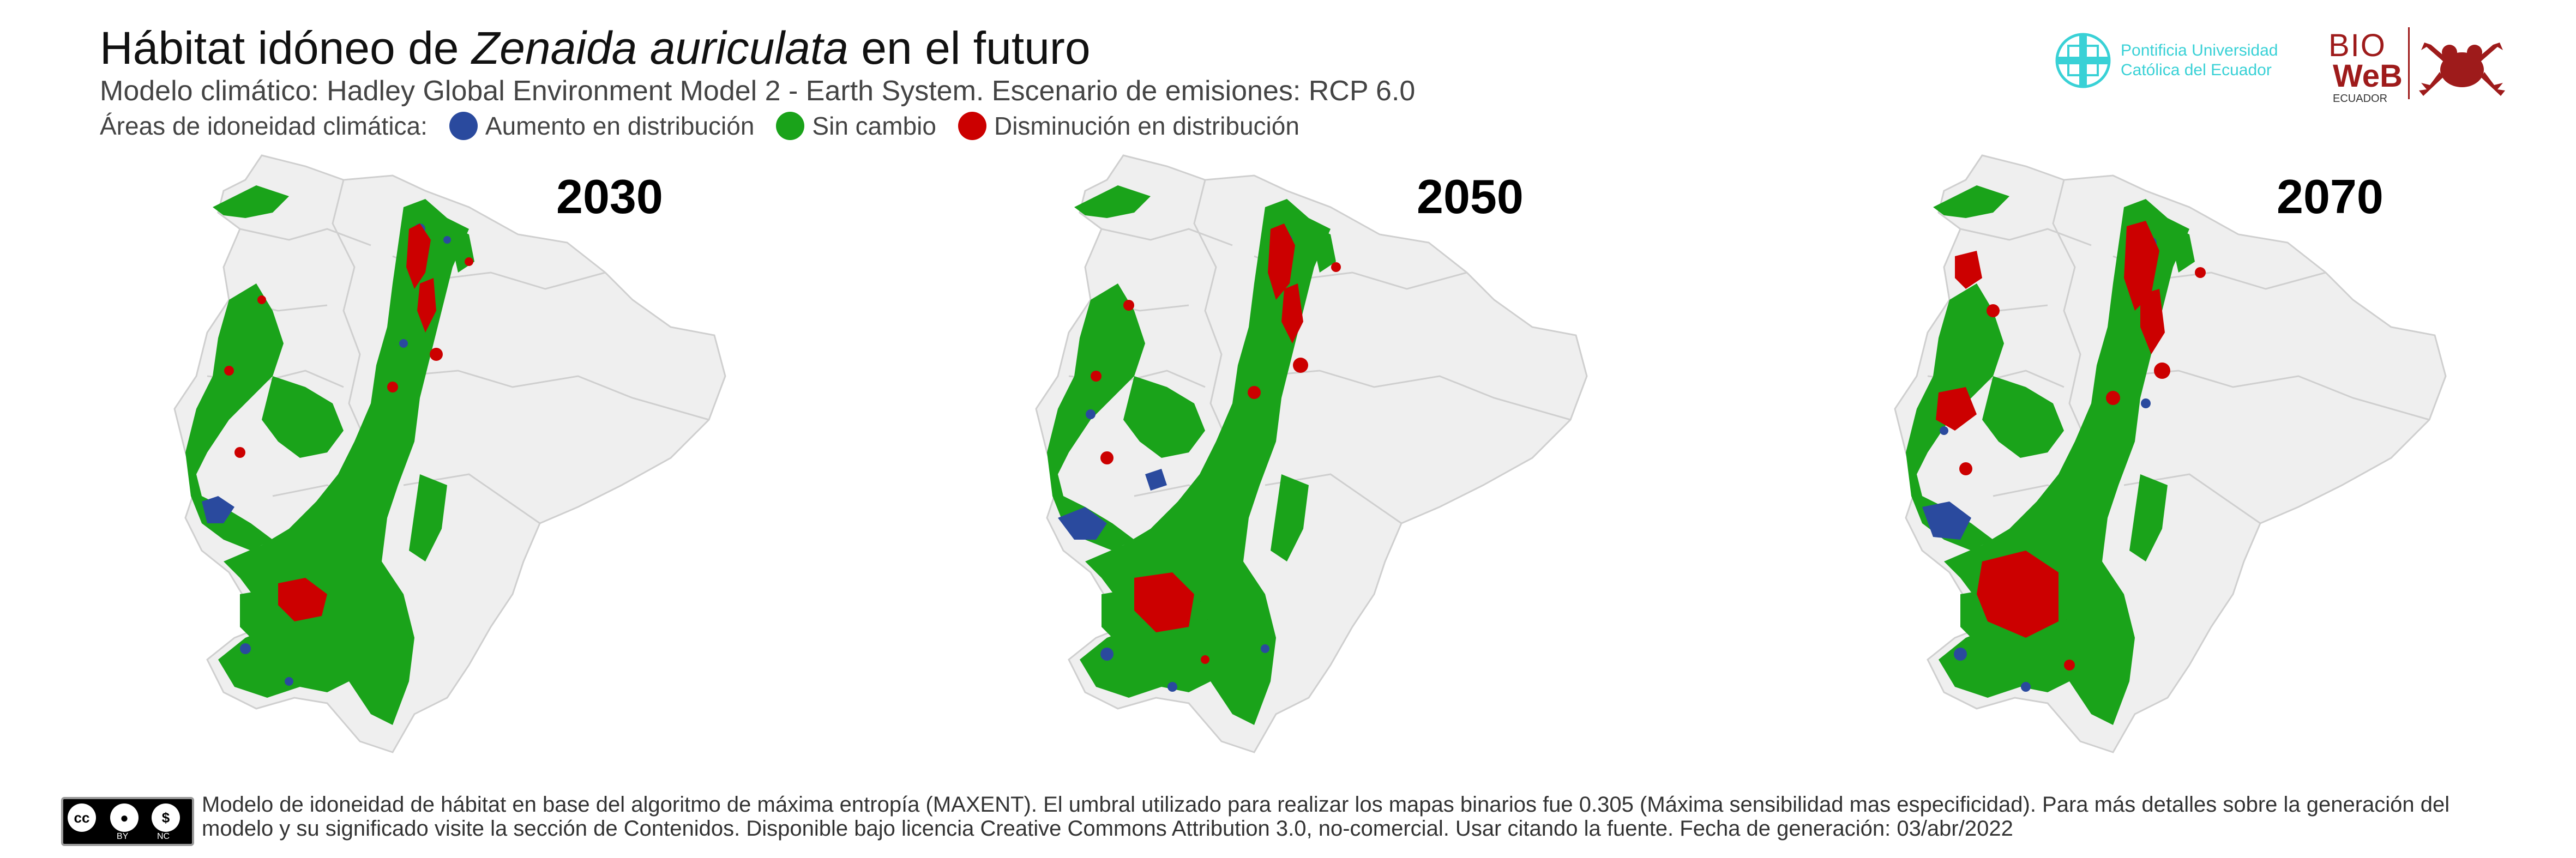 The width and height of the screenshot is (2576, 858). What do you see at coordinates (1146, 126) in the screenshot?
I see `legend-item-decrease: Disminución en distribución` at bounding box center [1146, 126].